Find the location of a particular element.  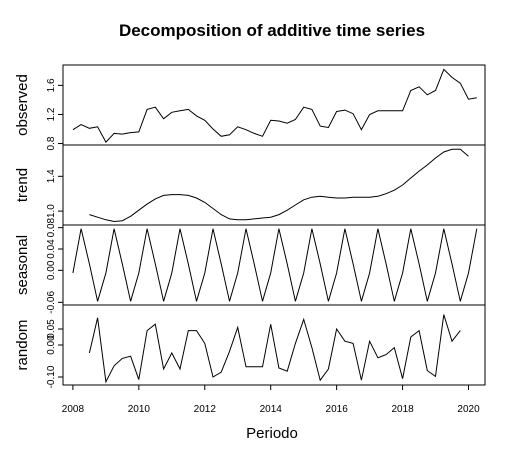

seasonal-ylabel: seasonal is located at coordinates (22, 265).